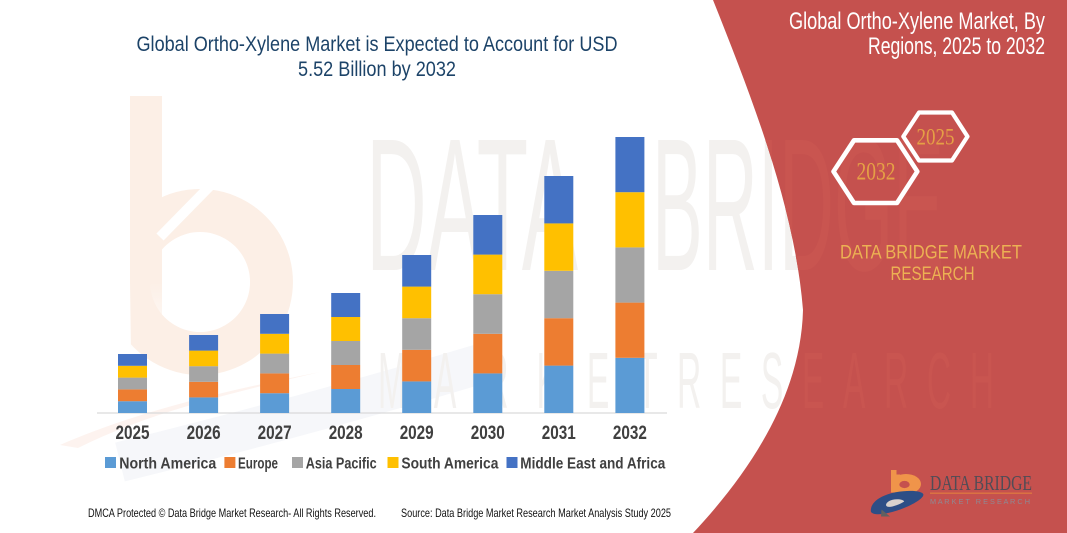 The width and height of the screenshot is (1067, 533). What do you see at coordinates (933, 274) in the screenshot?
I see `svg-text: RESEARCH` at bounding box center [933, 274].